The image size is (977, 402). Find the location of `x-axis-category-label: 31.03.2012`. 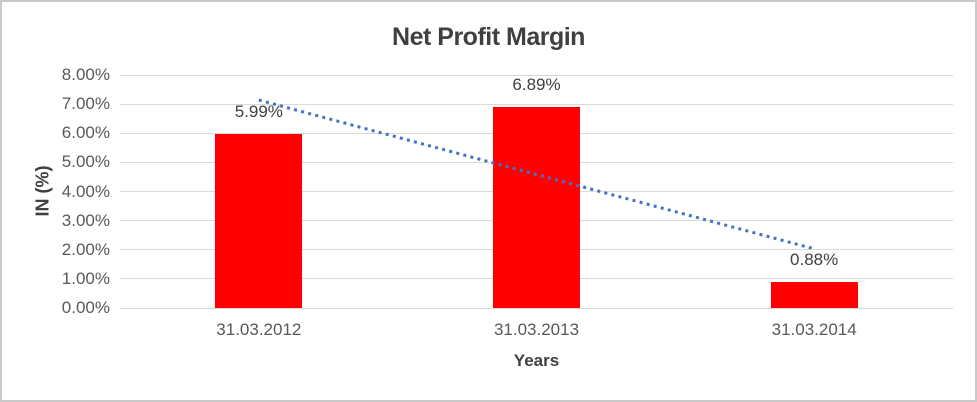

x-axis-category-label: 31.03.2012 is located at coordinates (259, 329).